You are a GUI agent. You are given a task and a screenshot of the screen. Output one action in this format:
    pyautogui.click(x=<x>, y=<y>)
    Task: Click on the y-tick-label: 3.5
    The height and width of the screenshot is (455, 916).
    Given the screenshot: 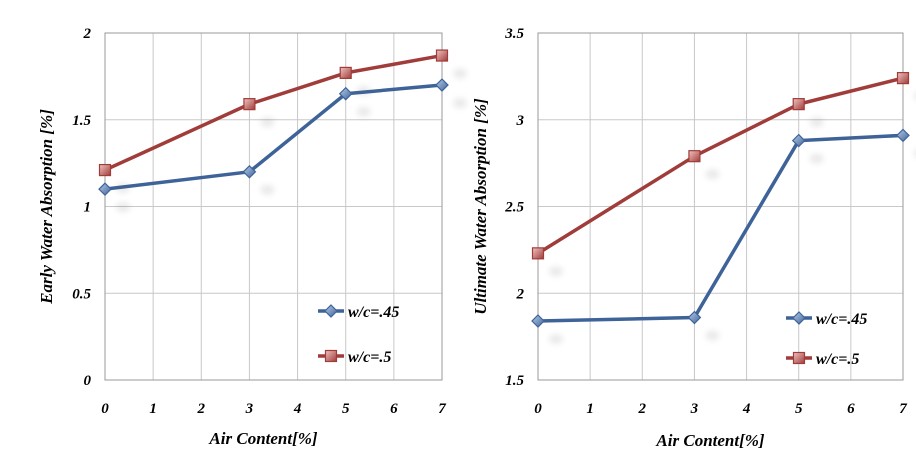 What is the action you would take?
    pyautogui.click(x=514, y=34)
    